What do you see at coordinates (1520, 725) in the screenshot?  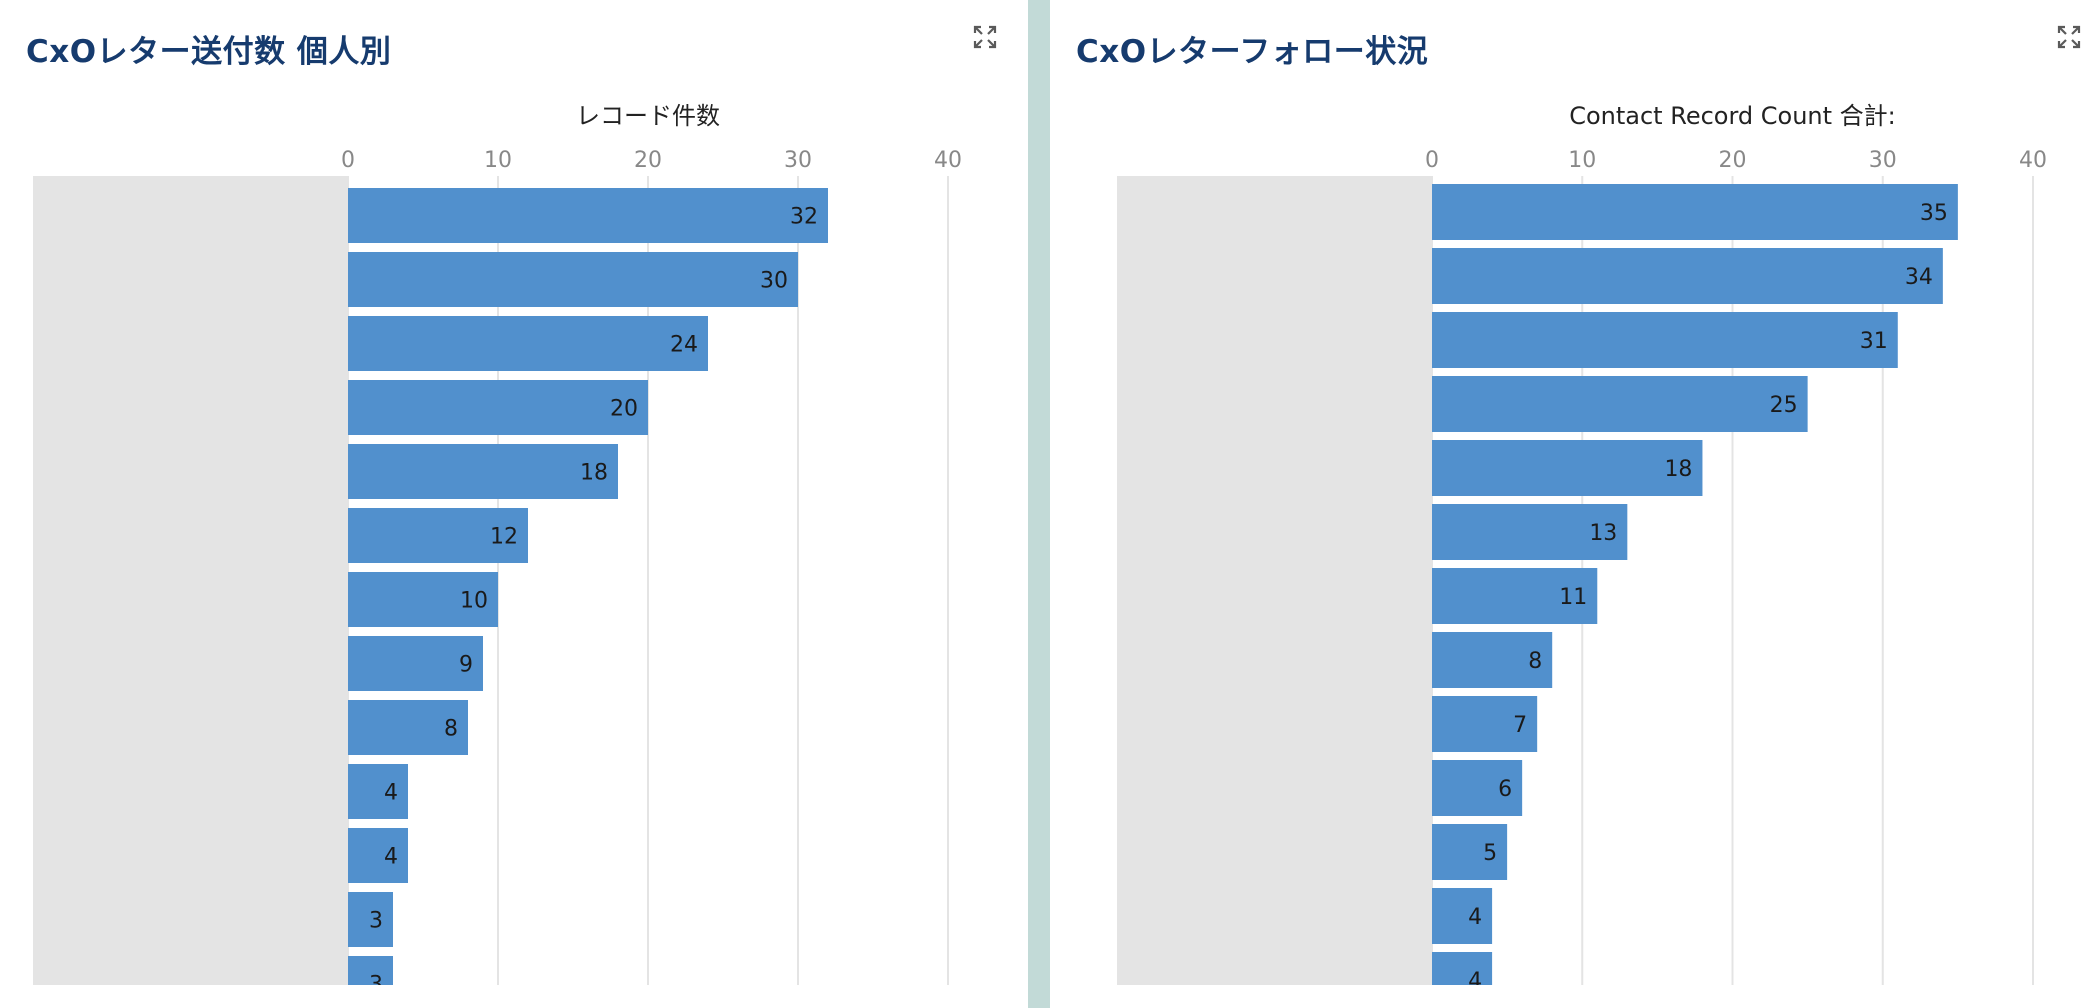 I see `bar-value-label: 7` at bounding box center [1520, 725].